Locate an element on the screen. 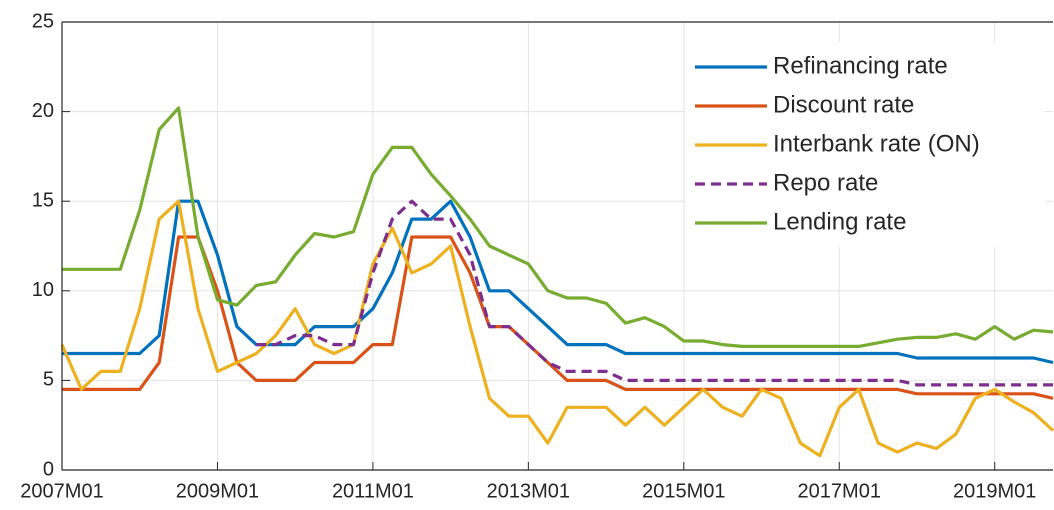 Image resolution: width=1054 pixels, height=510 pixels. x-tick-label: 2007M01 is located at coordinates (61, 491).